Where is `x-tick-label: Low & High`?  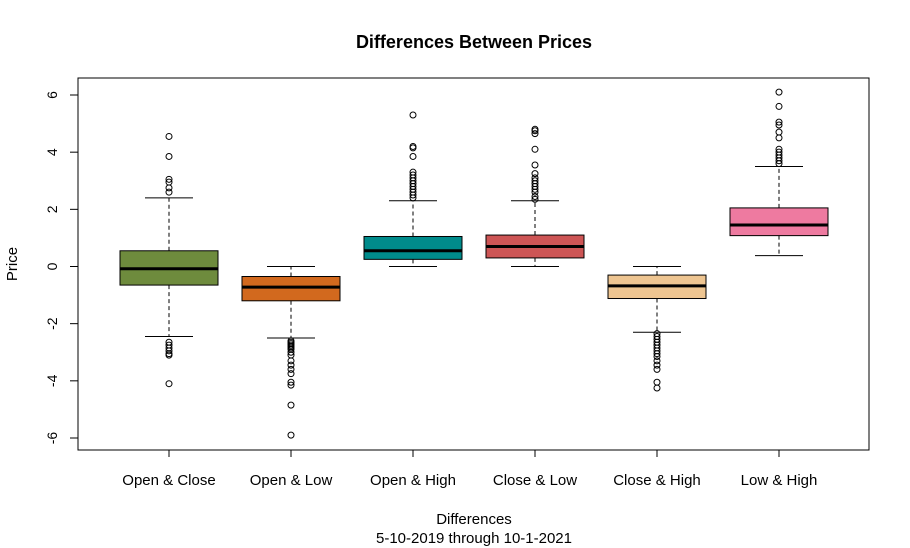 x-tick-label: Low & High is located at coordinates (779, 480).